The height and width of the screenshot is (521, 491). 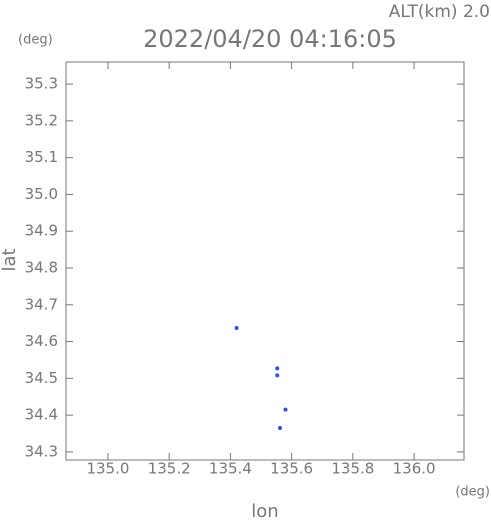 I want to click on x-tick-label: 135.2, so click(x=169, y=469).